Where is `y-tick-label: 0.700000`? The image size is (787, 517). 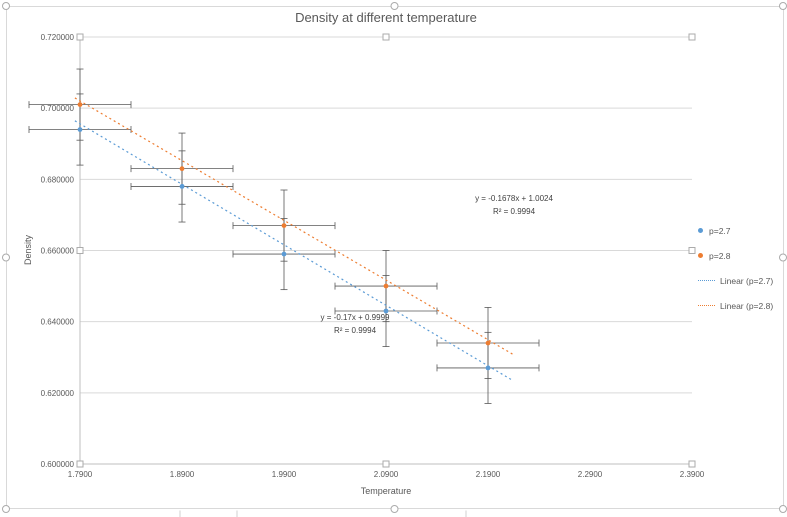
y-tick-label: 0.700000 is located at coordinates (58, 108).